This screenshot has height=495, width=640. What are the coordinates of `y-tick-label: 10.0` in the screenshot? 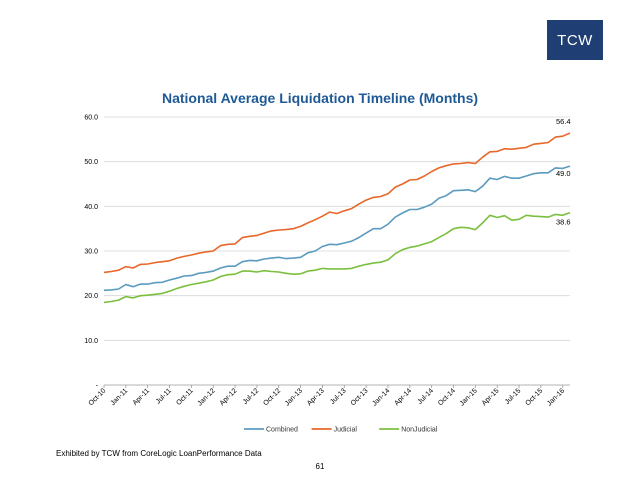 It's located at (91, 341).